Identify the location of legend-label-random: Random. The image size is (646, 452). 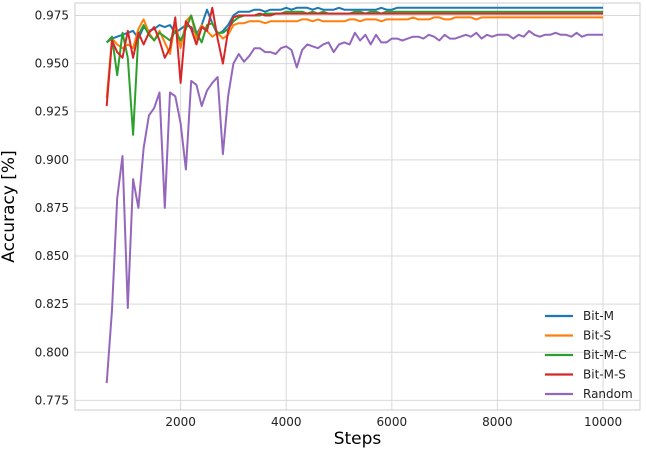
(608, 394).